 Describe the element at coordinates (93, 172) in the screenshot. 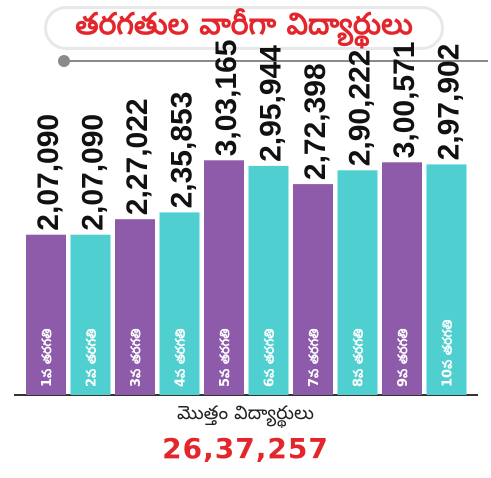

I see `value-label-2: 2,07,090` at that location.